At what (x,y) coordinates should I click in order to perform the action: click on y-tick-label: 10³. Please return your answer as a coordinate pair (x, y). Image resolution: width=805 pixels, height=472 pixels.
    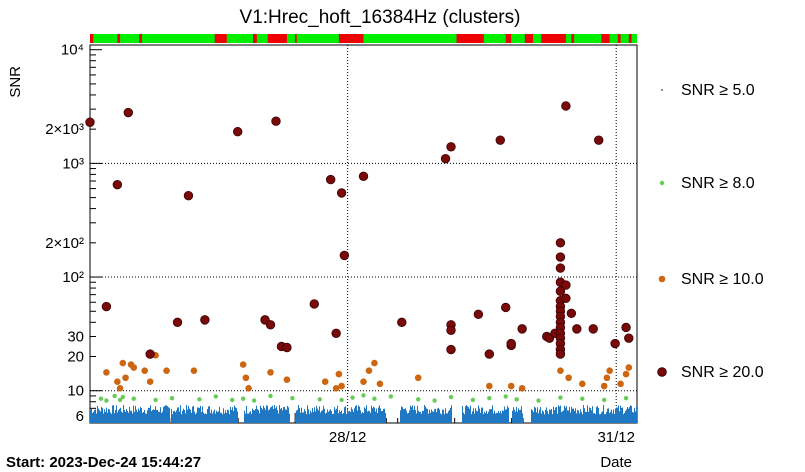
    Looking at the image, I should click on (73, 163).